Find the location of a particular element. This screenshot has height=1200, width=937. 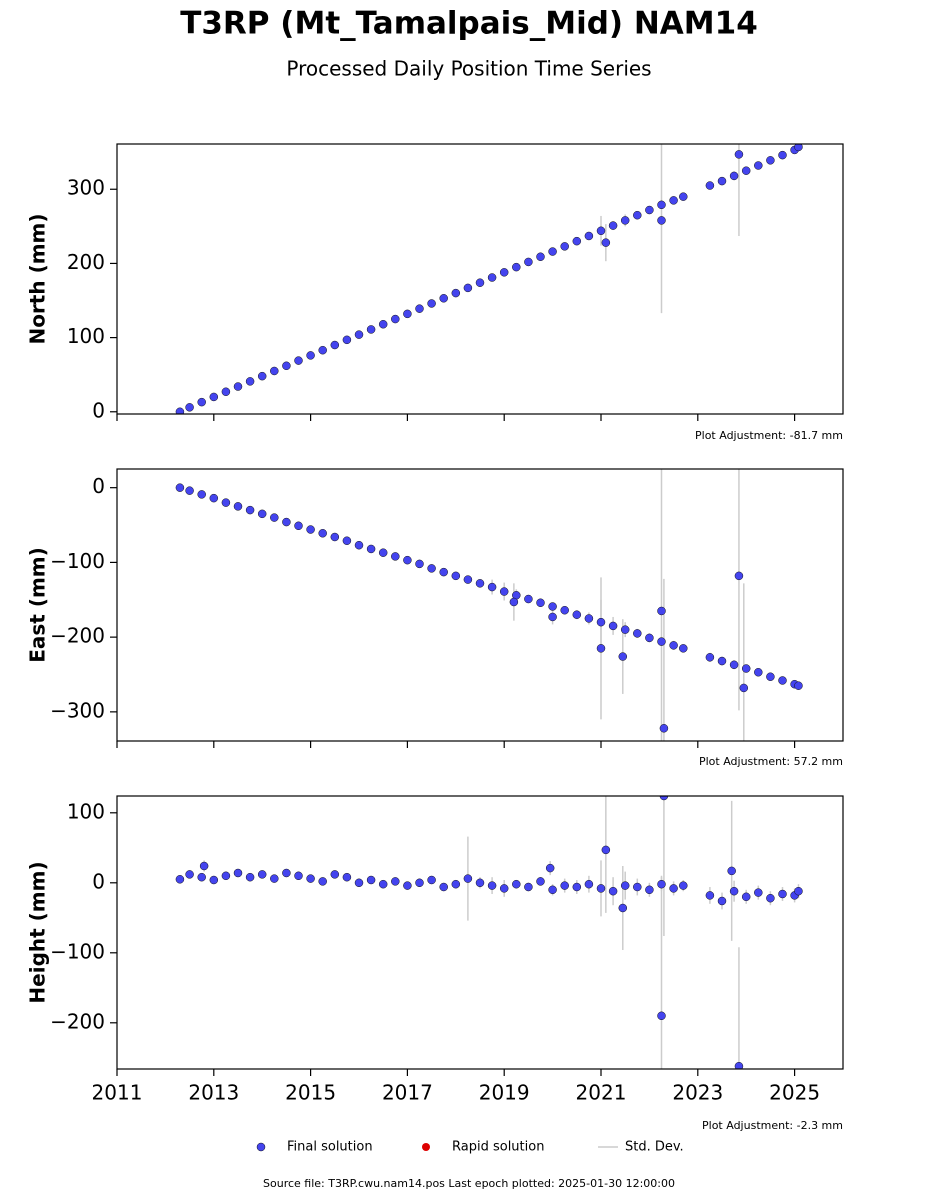

x-tick-label: 2025 is located at coordinates (794, 1093).